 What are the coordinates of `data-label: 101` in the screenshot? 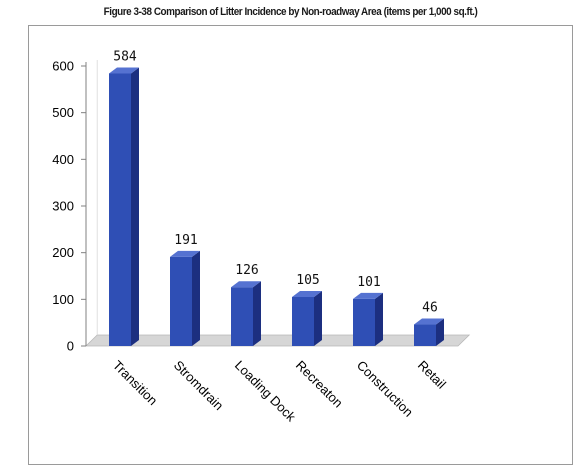 It's located at (368, 282).